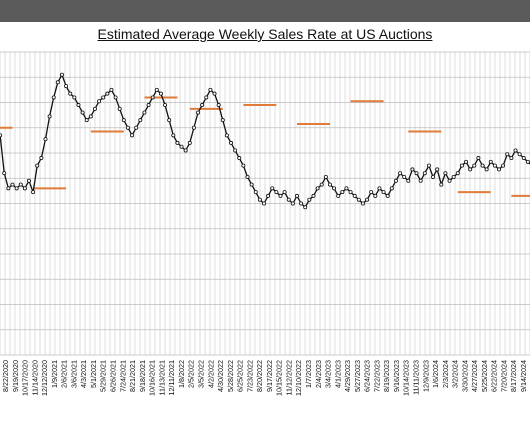 The image size is (530, 442). Describe the element at coordinates (484, 376) in the screenshot. I see `x-tick-label: 5/25/2024` at that location.